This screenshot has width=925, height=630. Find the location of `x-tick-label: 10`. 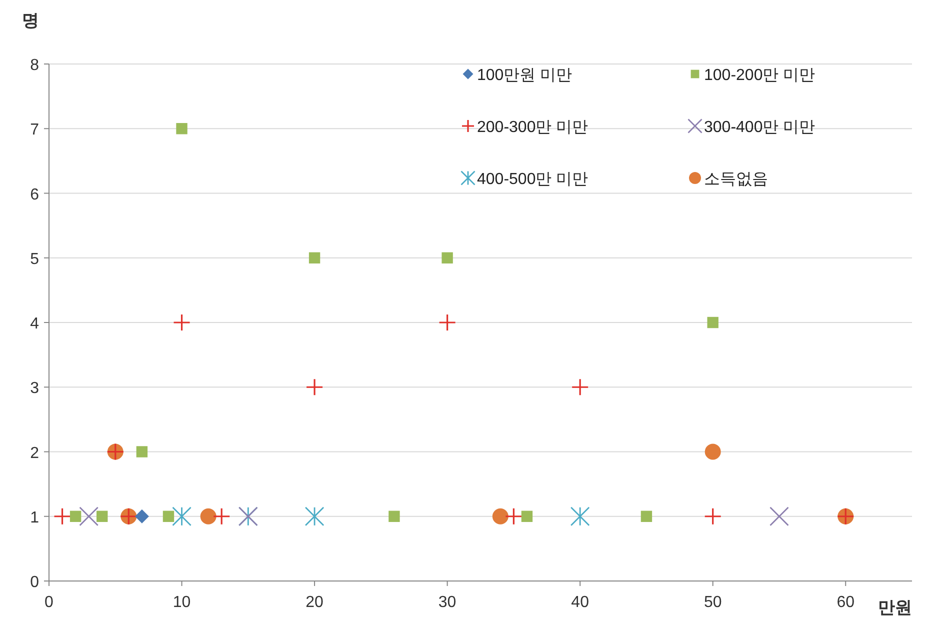

x-tick-label: 10 is located at coordinates (181, 602).